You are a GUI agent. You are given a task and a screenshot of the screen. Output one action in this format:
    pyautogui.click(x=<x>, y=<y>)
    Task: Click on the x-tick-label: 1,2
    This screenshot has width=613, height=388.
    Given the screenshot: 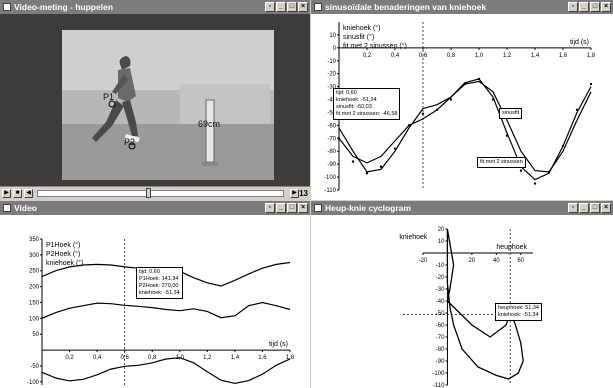 What is the action you would take?
    pyautogui.click(x=207, y=358)
    